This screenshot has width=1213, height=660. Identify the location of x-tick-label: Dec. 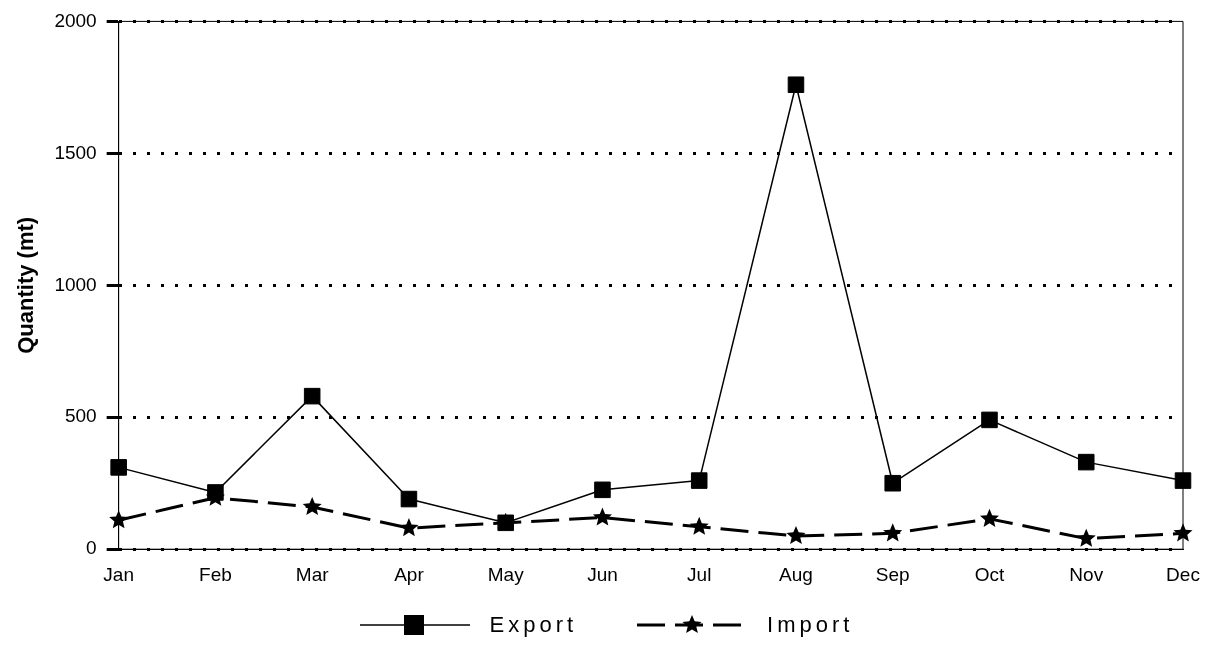
(1183, 574).